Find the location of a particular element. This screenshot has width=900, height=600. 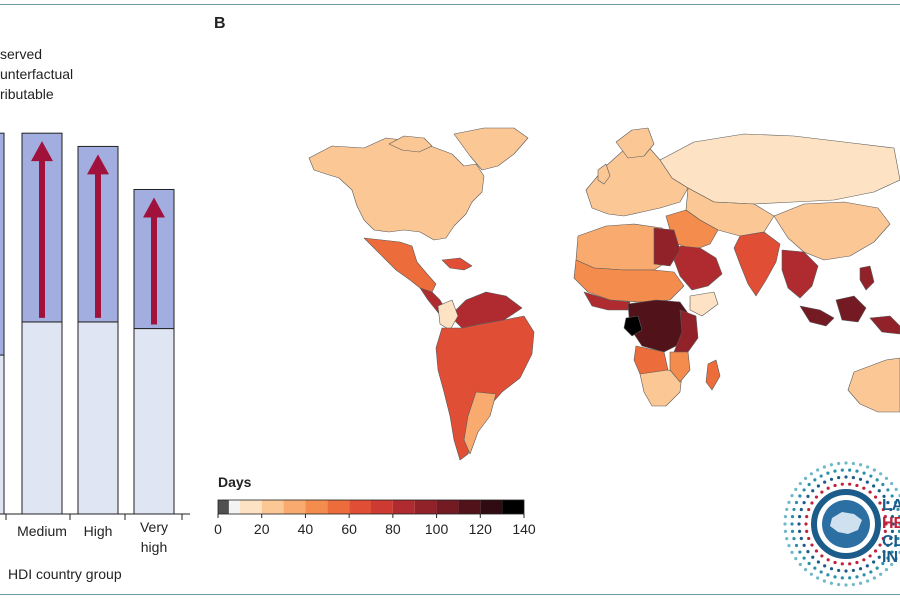

map-region-egypt is located at coordinates (667, 247).